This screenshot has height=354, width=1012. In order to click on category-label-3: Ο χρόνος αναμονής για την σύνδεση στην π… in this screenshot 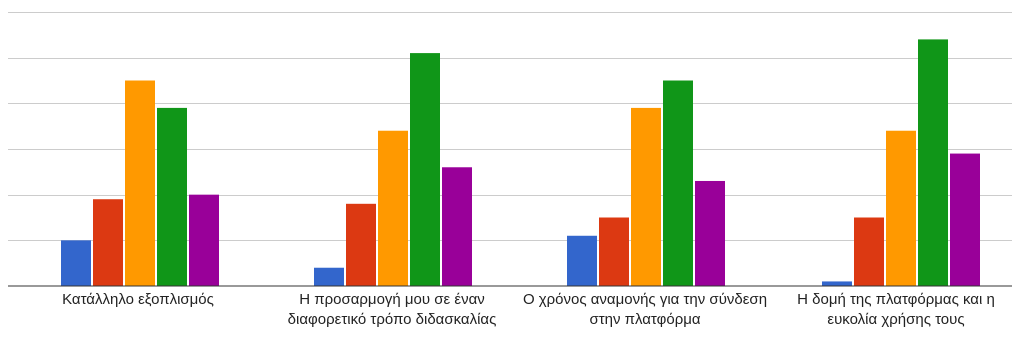, I will do `click(645, 310)`.